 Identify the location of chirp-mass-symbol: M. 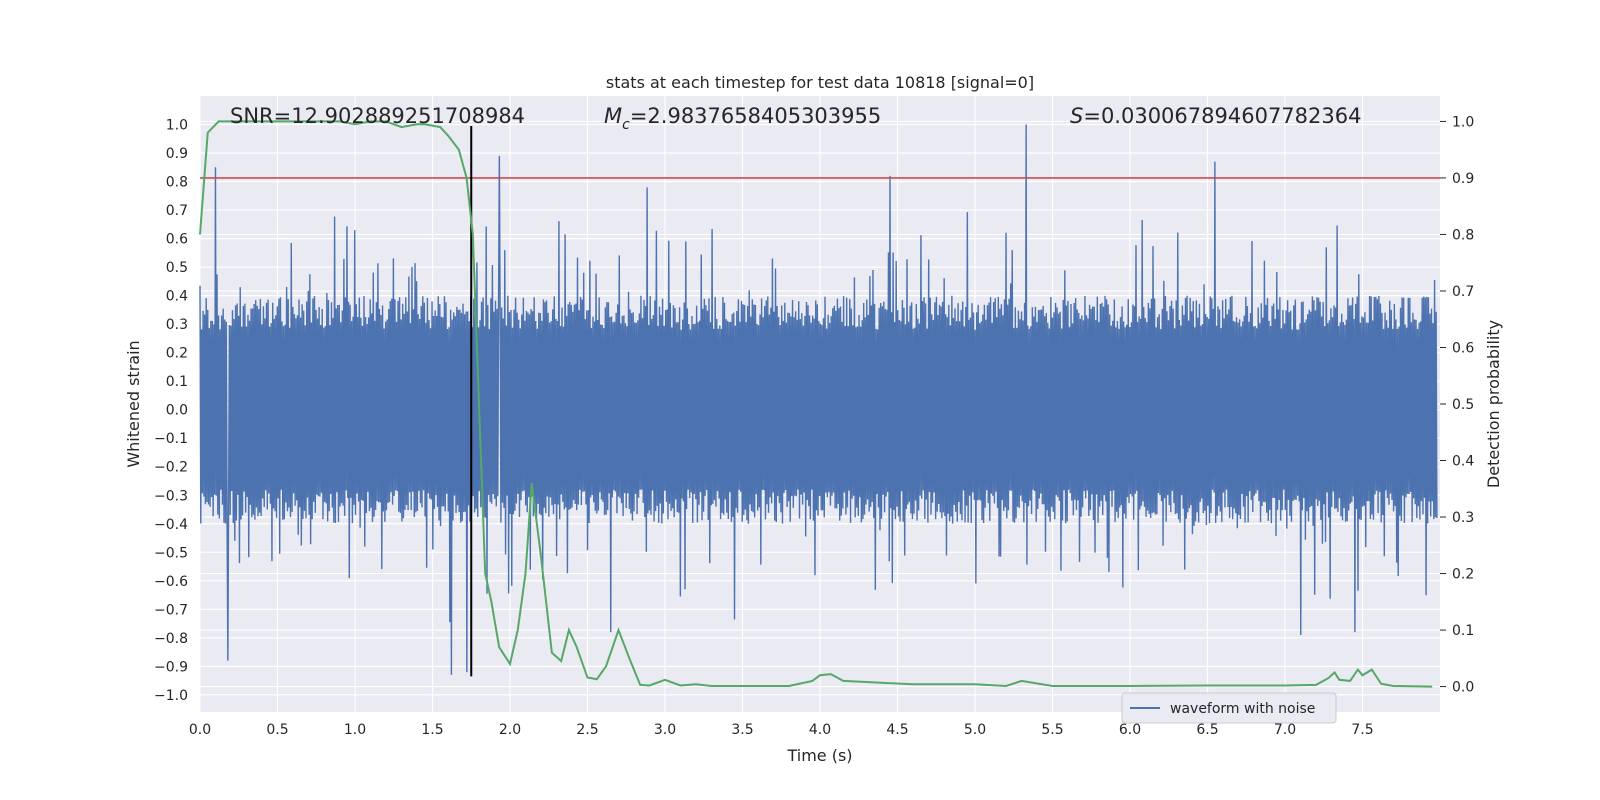
(613, 116).